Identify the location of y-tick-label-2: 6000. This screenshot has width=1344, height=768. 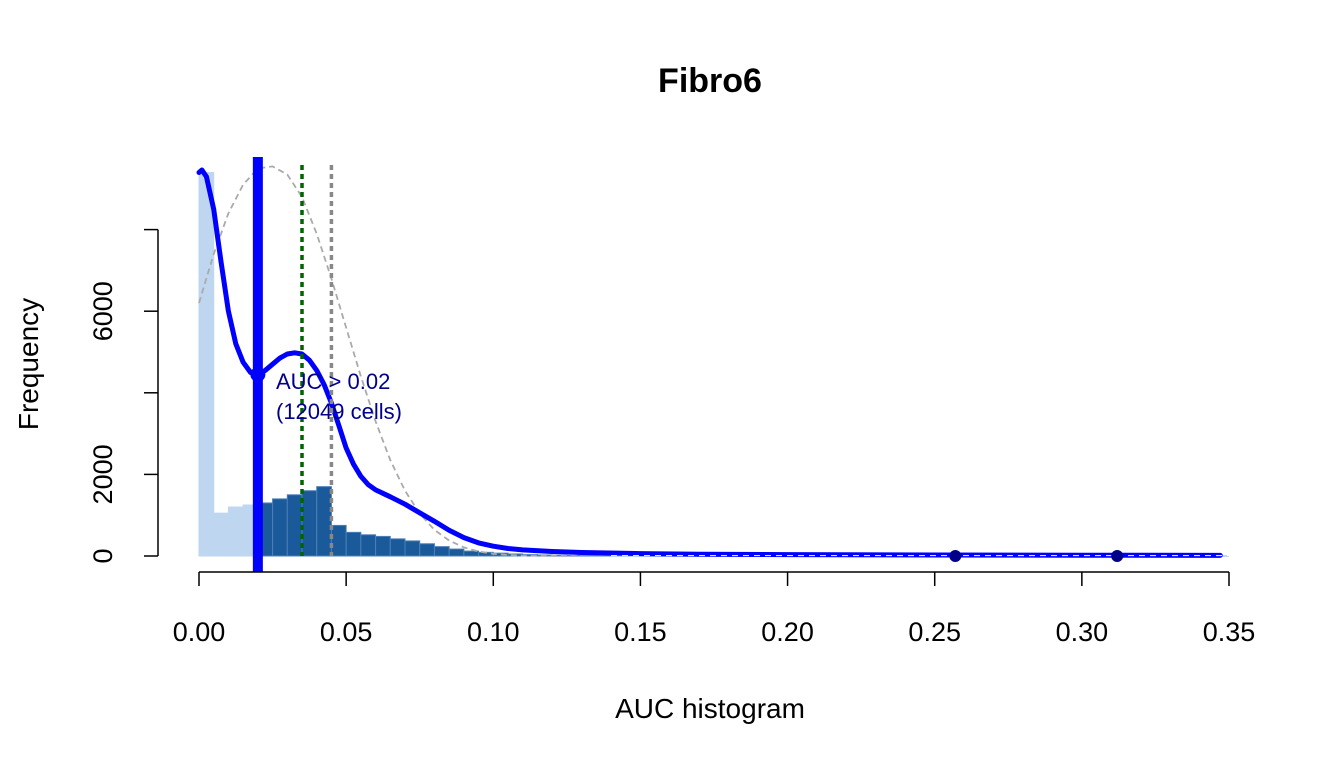
(103, 311).